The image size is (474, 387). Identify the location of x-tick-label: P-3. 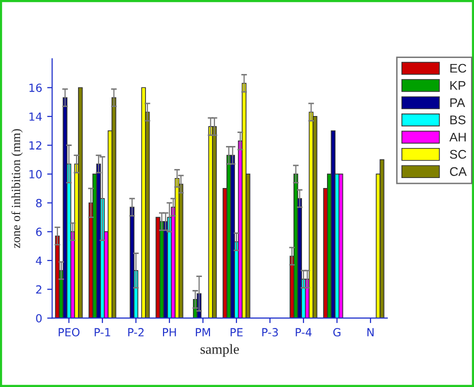
(270, 332).